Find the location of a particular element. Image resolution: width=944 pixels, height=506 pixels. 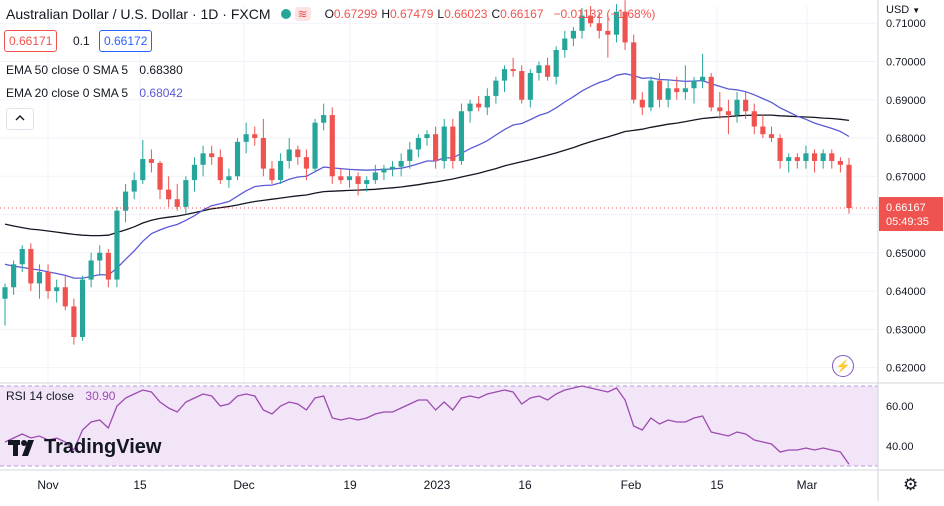

price-tick-label: 0.68000 is located at coordinates (906, 139).